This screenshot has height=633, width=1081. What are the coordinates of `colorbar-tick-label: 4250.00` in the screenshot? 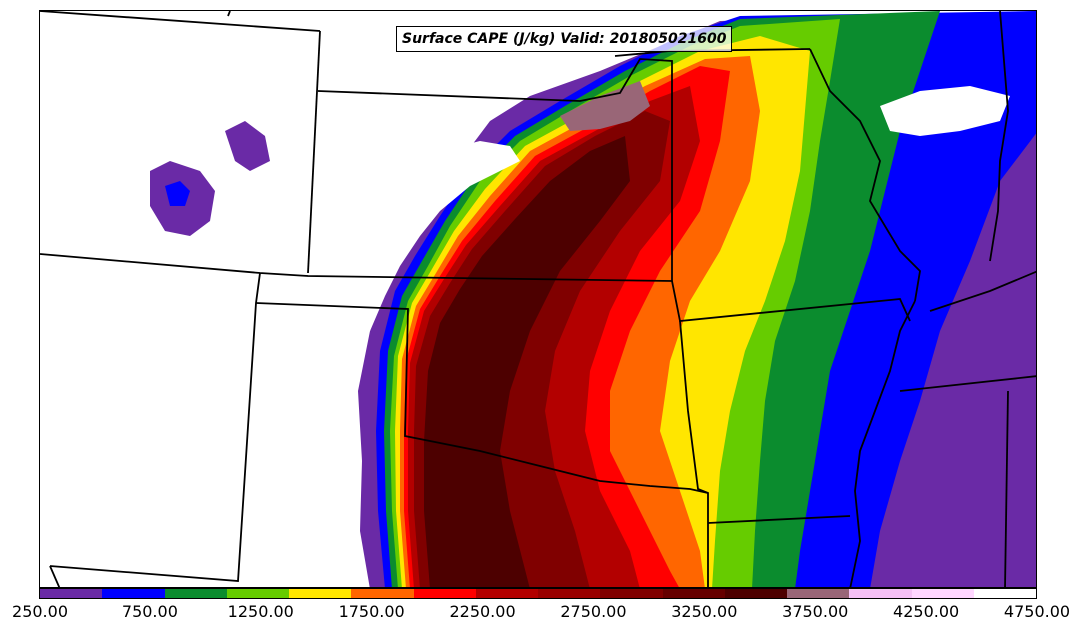 It's located at (926, 611).